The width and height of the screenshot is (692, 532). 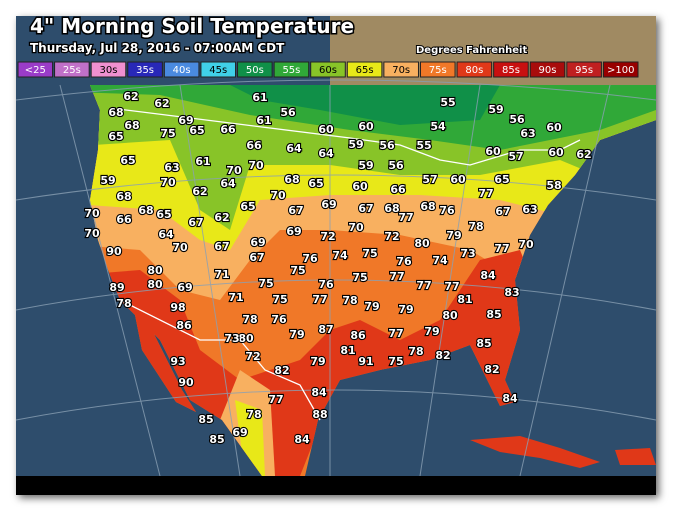 I want to click on legend-label: 35s, so click(x=145, y=70).